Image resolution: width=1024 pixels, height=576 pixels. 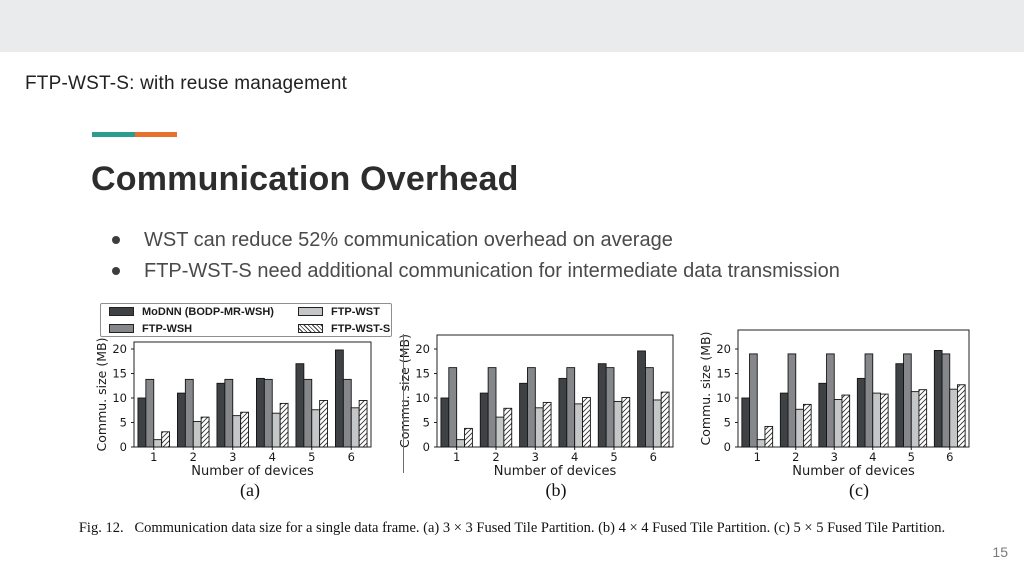 I want to click on accent-teal-segment, so click(x=113, y=134).